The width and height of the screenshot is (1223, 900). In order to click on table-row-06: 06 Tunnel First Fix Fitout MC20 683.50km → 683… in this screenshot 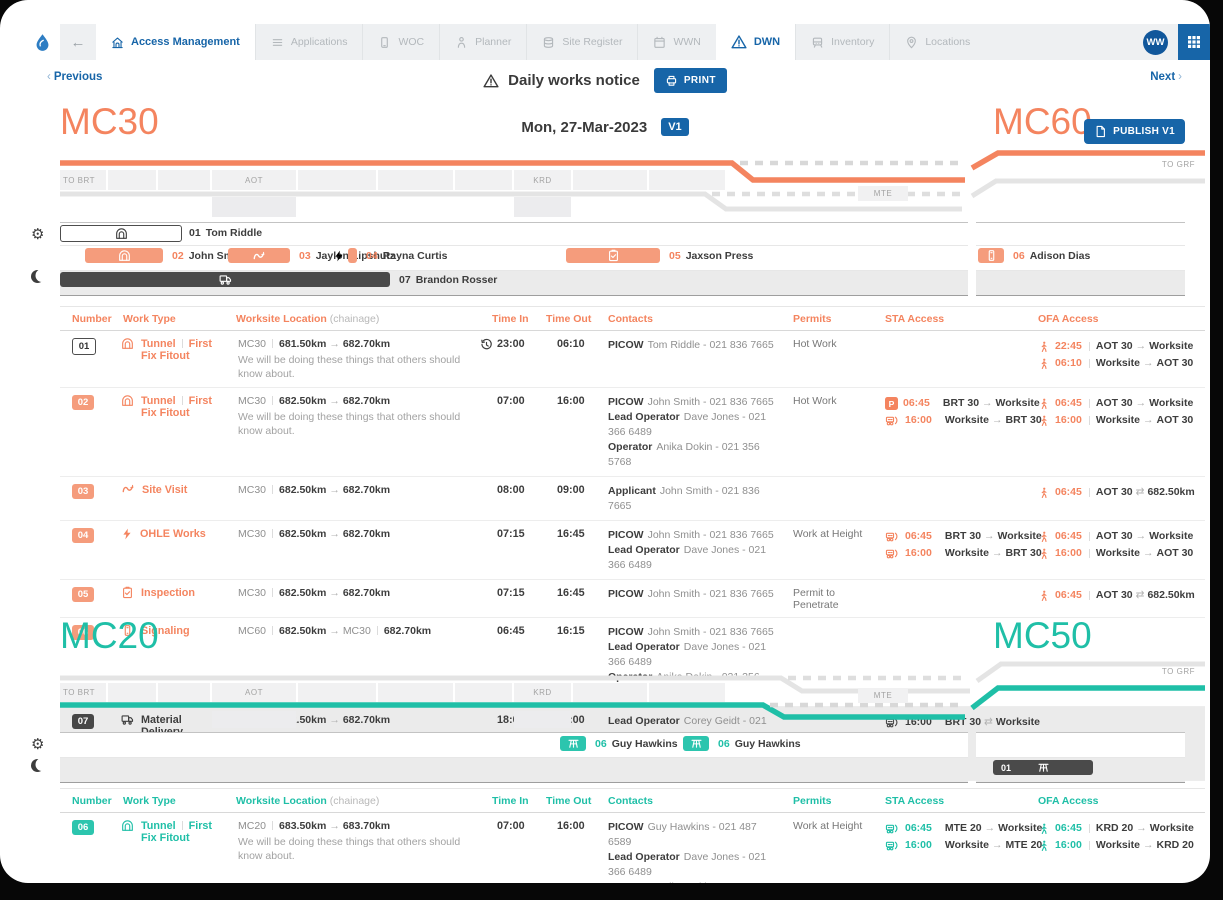, I will do `click(632, 848)`.